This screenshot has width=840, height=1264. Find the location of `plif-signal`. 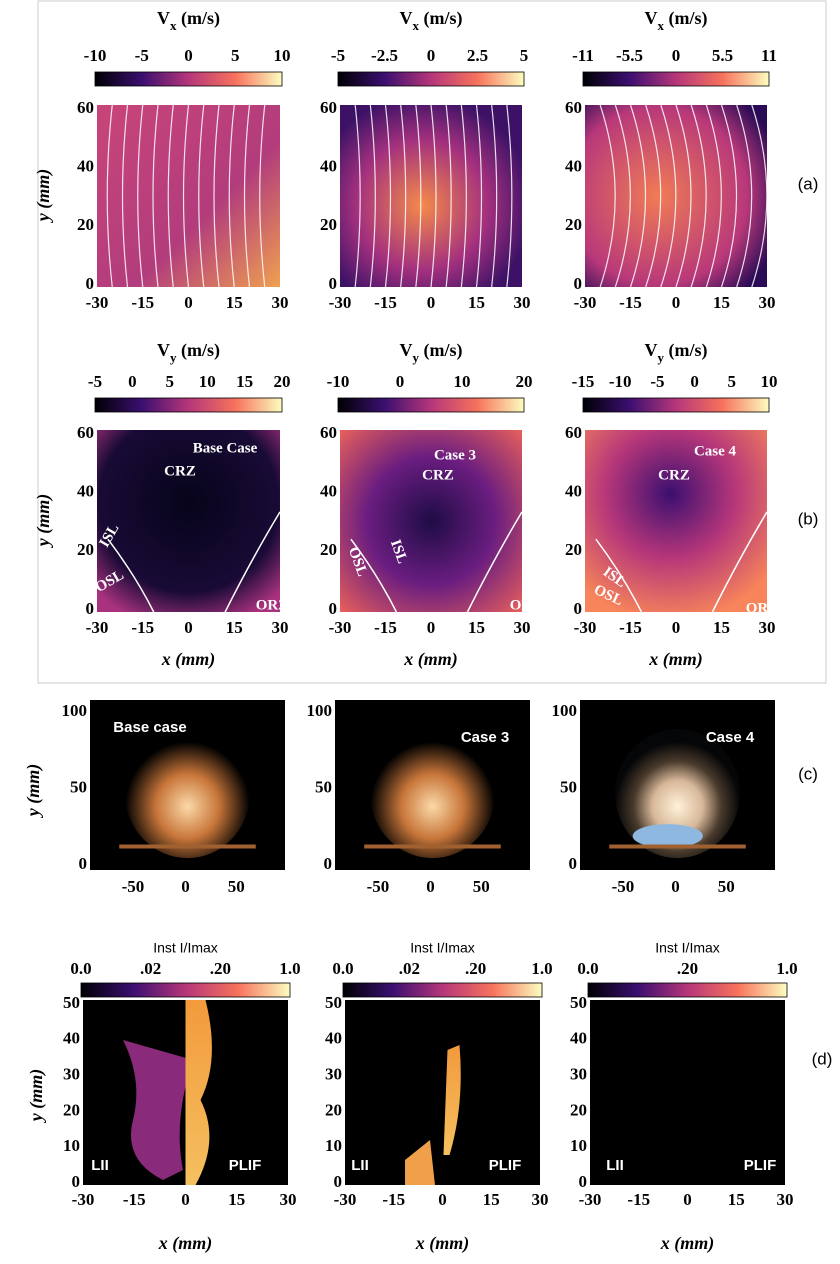

plif-signal is located at coordinates (198, 1092).